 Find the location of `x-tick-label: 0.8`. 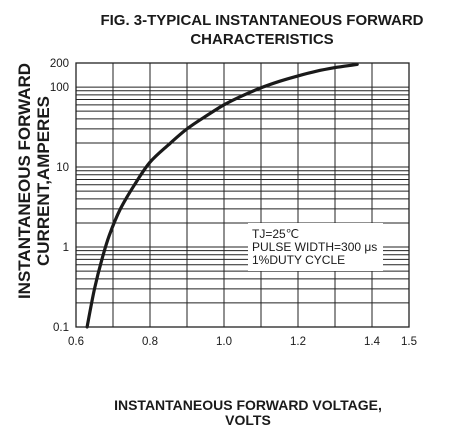

x-tick-label: 0.8 is located at coordinates (150, 342).